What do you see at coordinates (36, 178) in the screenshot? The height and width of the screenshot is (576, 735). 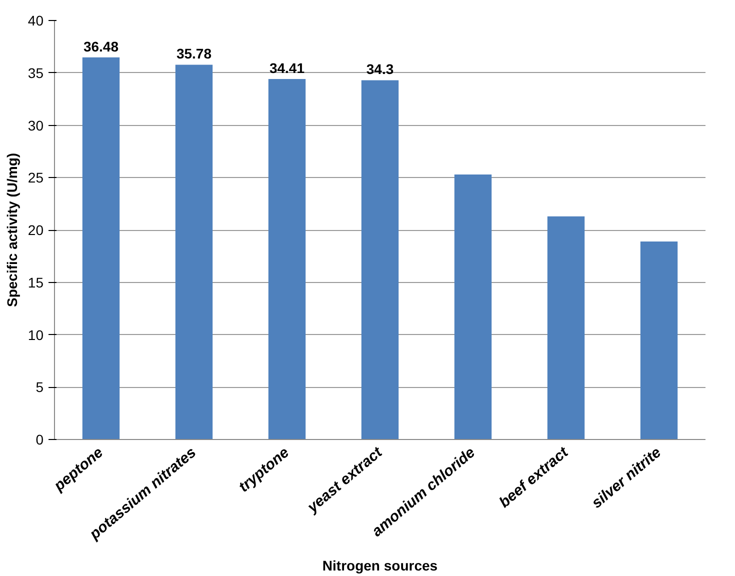 I see `y-tick-label: 25` at bounding box center [36, 178].